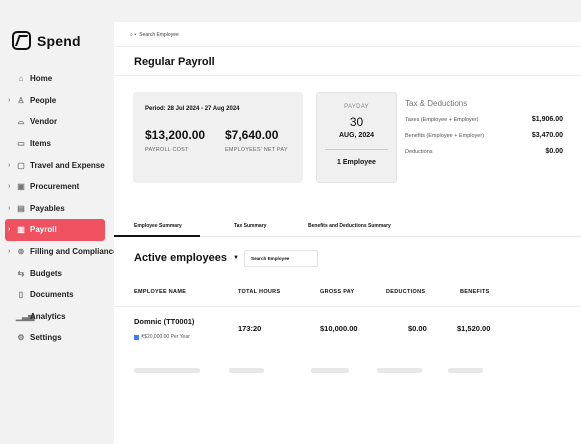 This screenshot has width=581, height=444. Describe the element at coordinates (474, 328) in the screenshot. I see `benefits-cell: $1,520.00` at that location.